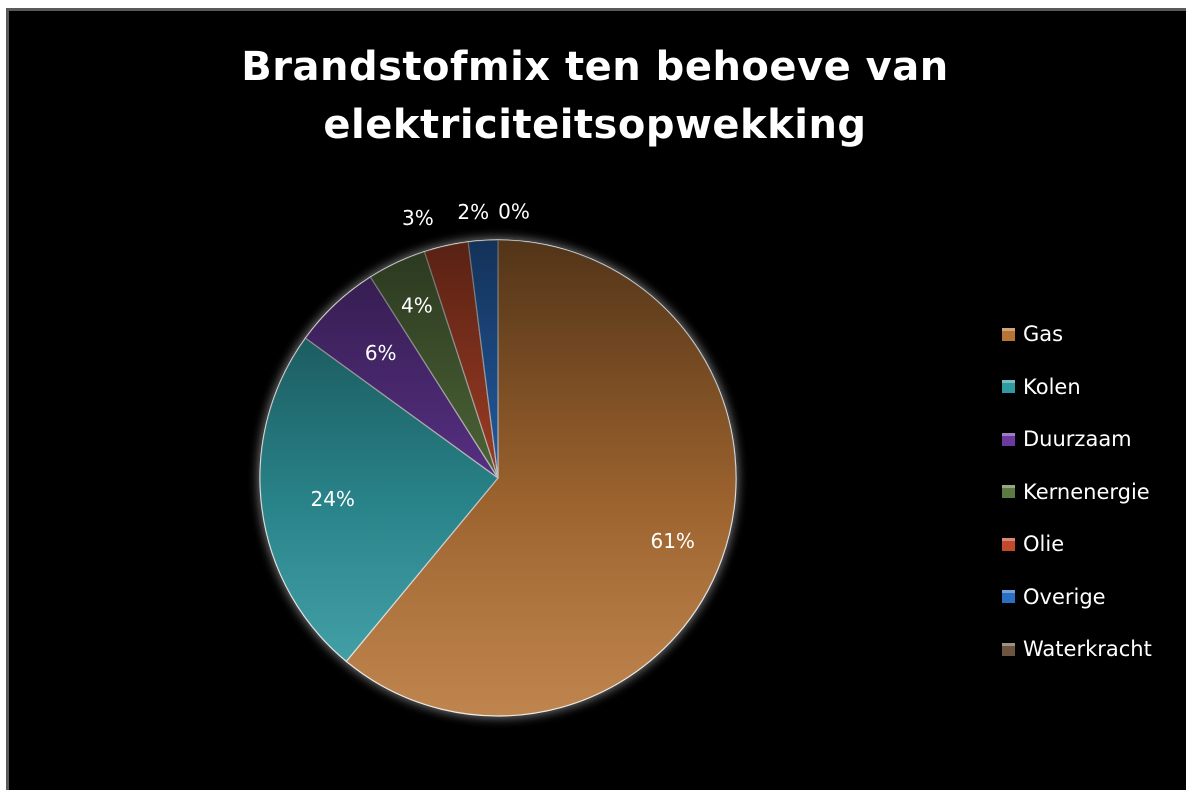 Image resolution: width=1190 pixels, height=790 pixels. I want to click on legend-item-olie: Olie, so click(1092, 544).